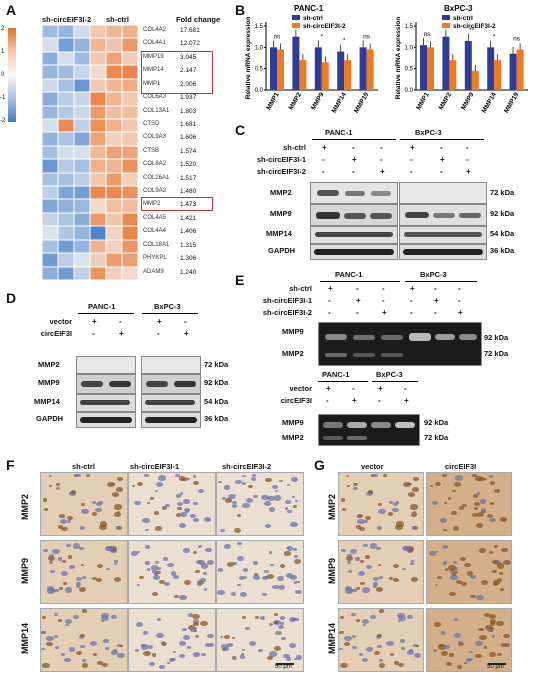 The height and width of the screenshot is (680, 538). I want to click on x-tick-label: MMP1, so click(273, 101).